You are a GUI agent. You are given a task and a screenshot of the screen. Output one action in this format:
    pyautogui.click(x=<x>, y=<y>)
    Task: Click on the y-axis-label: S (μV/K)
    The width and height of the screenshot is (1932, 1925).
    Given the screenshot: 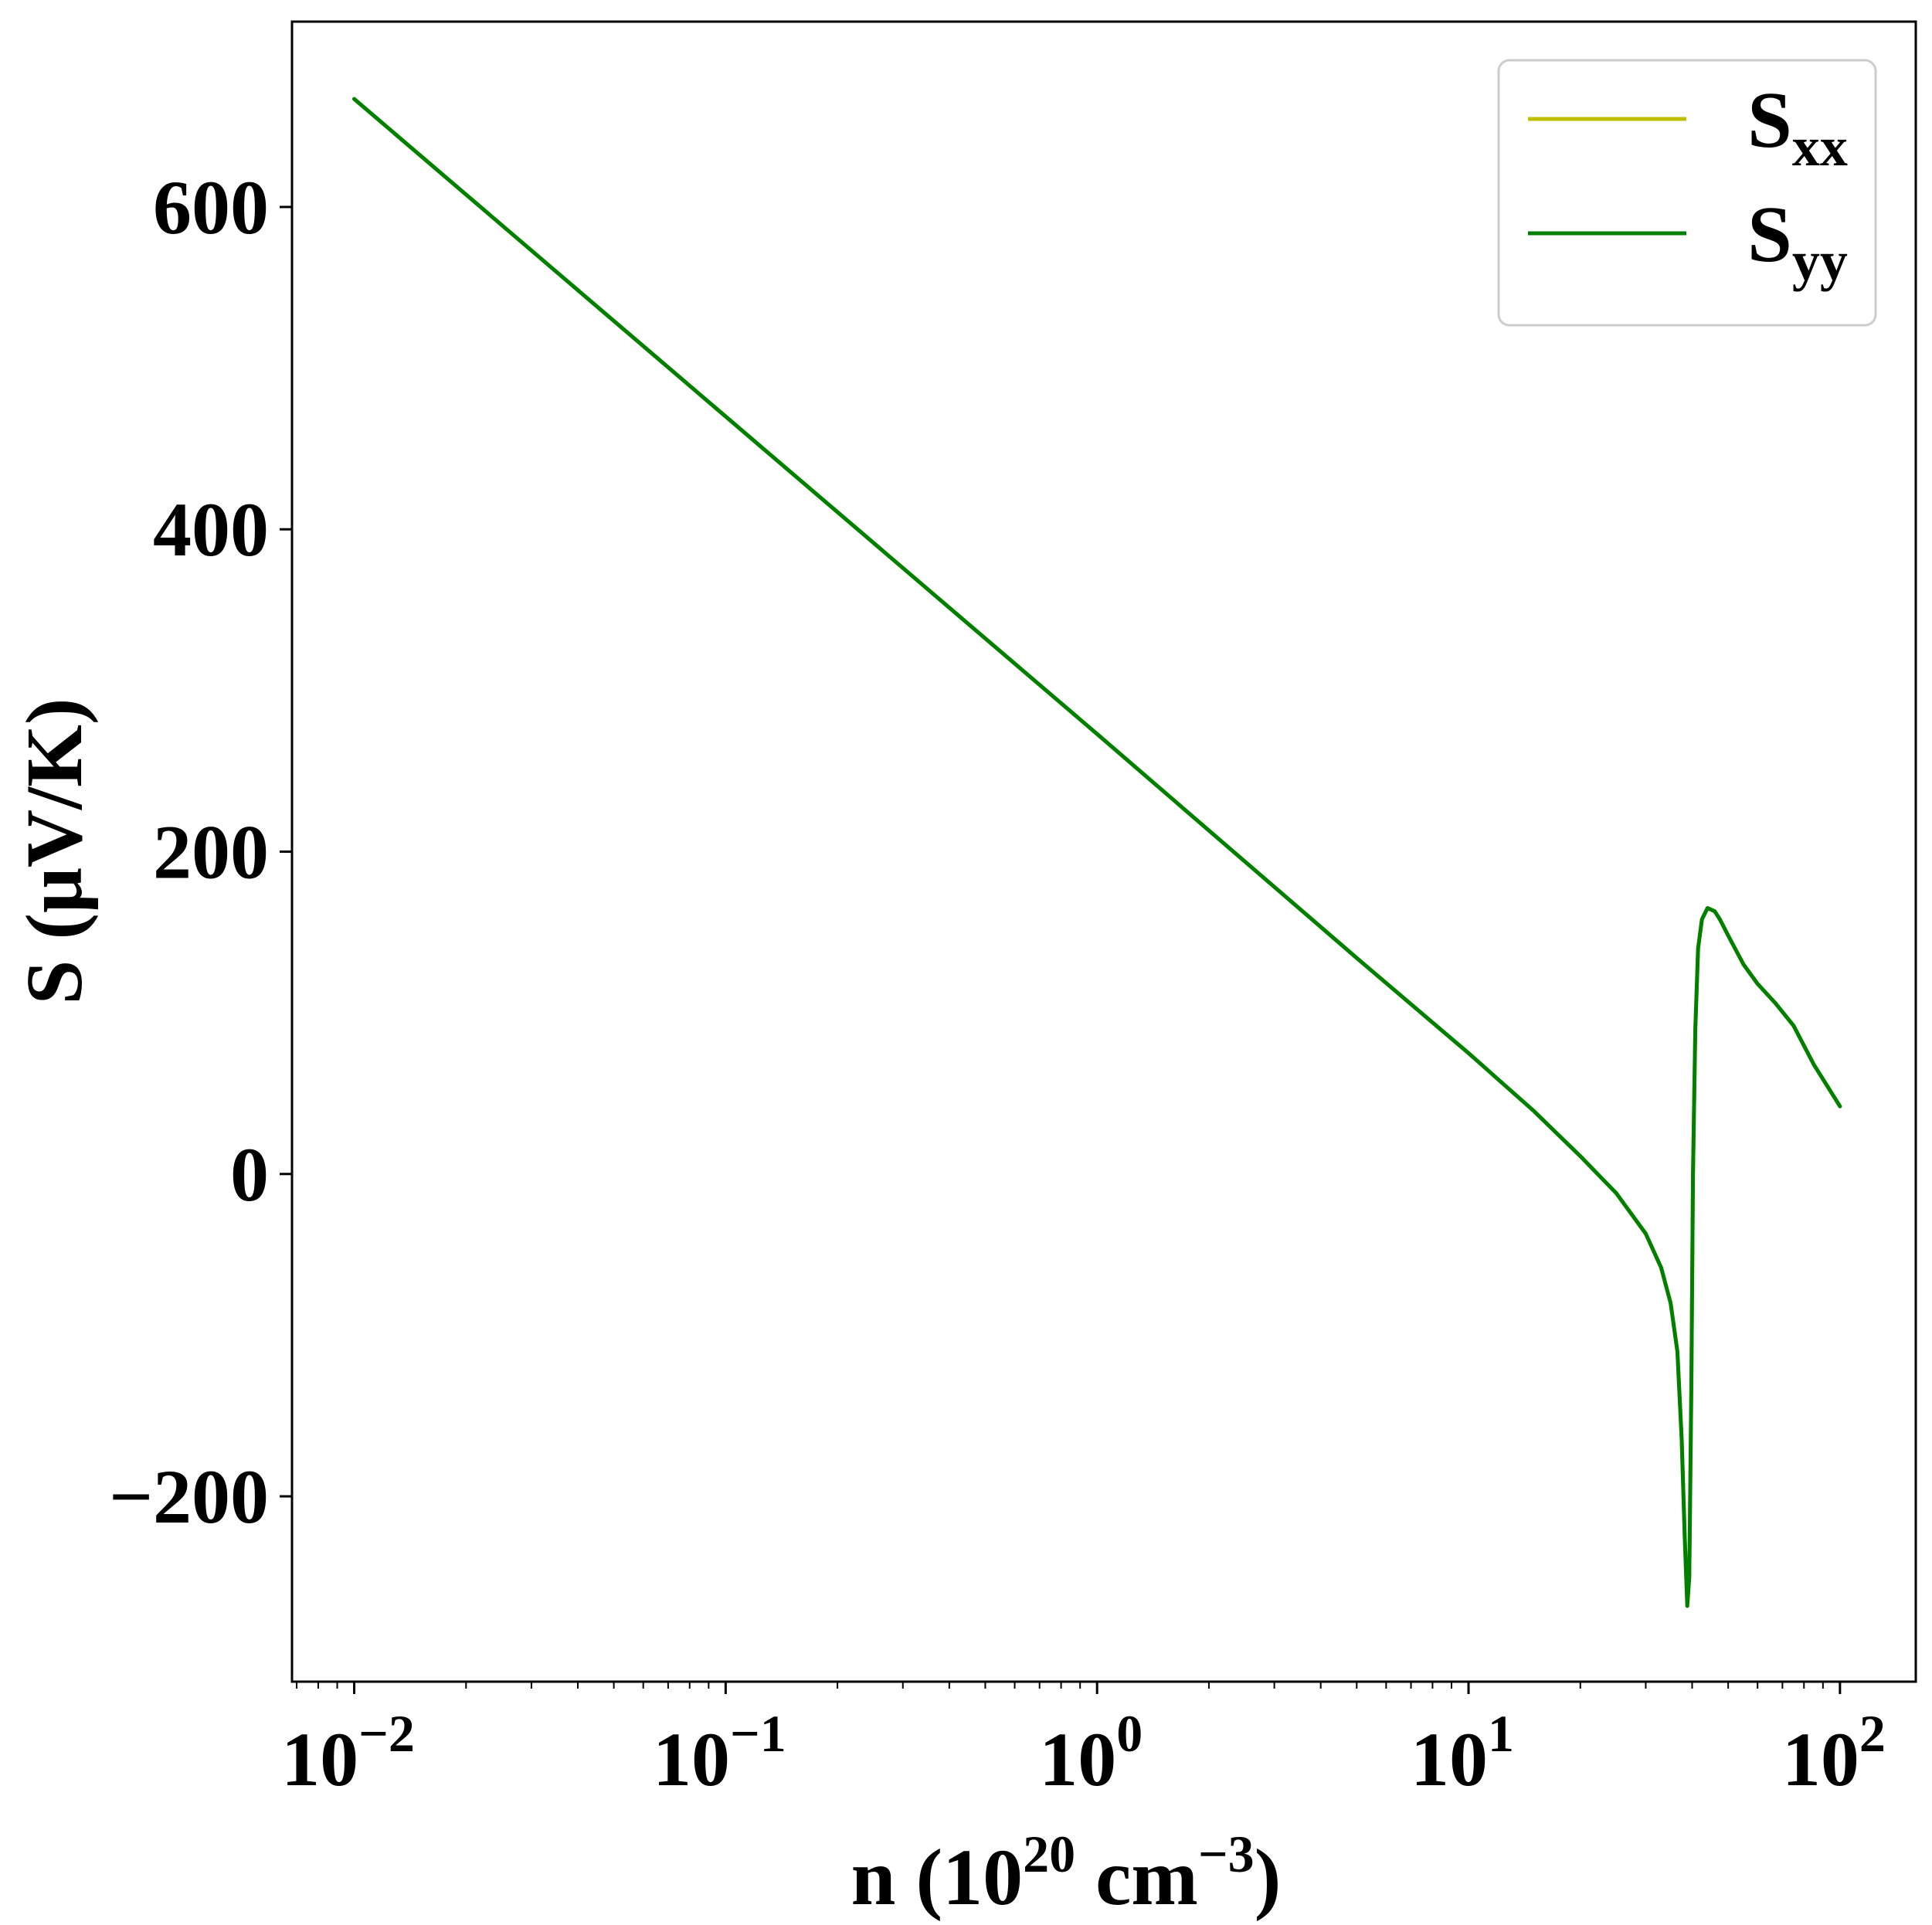 What is the action you would take?
    pyautogui.click(x=54, y=851)
    